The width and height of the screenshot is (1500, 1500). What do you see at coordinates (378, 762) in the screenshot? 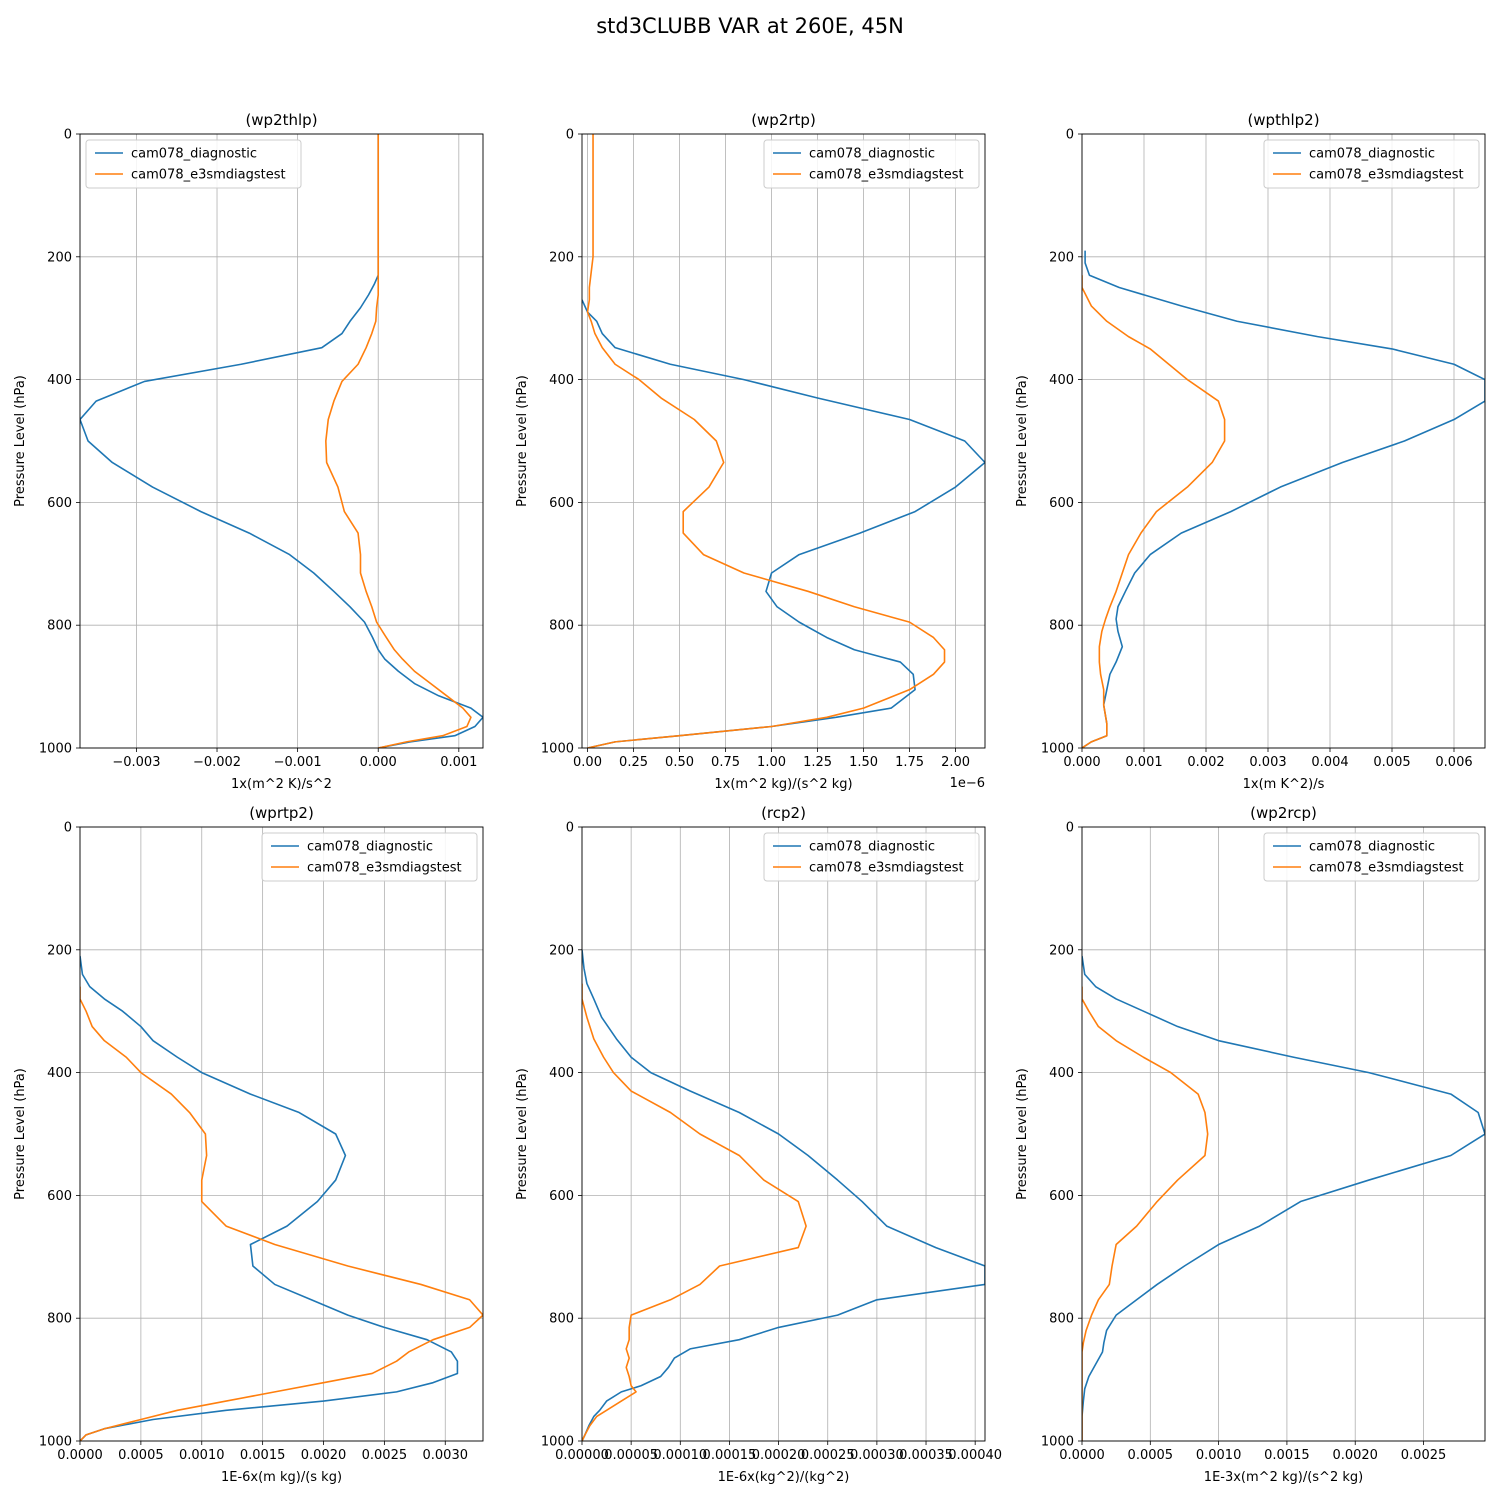
I see `x-tick-label: 0.000` at bounding box center [378, 762].